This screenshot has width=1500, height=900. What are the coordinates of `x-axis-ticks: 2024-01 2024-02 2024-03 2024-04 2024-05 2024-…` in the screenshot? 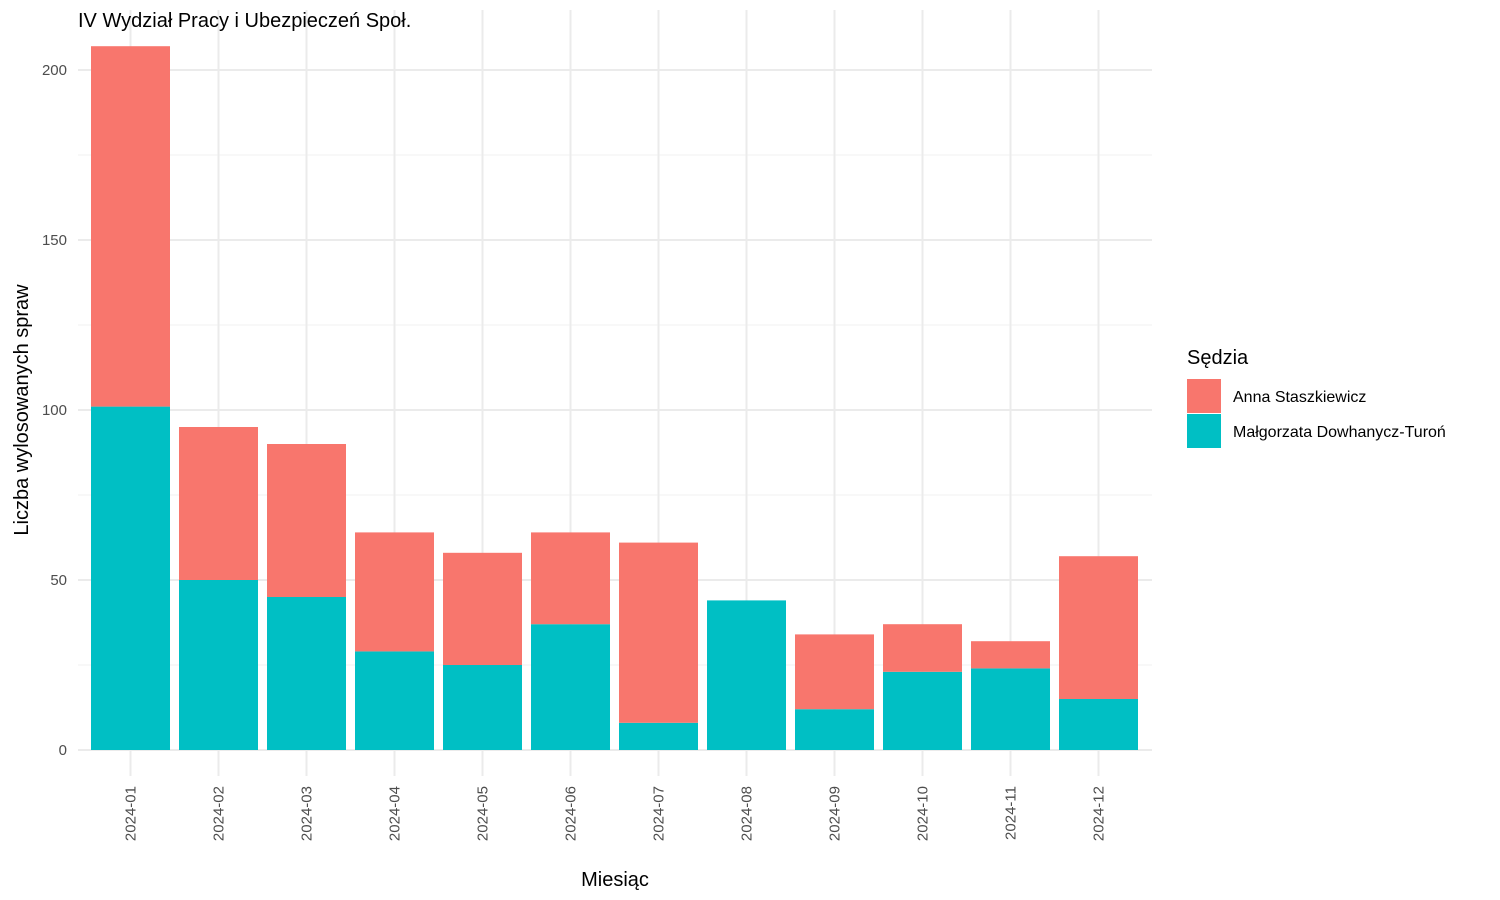 It's located at (615, 813).